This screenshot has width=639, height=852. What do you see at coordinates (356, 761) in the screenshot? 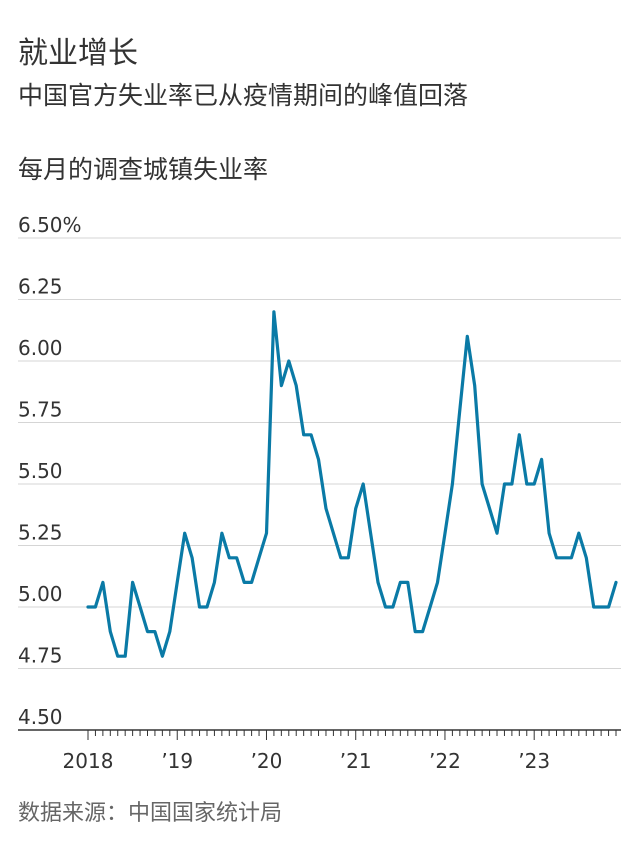
I see `x-tick-label: ’21` at bounding box center [356, 761].